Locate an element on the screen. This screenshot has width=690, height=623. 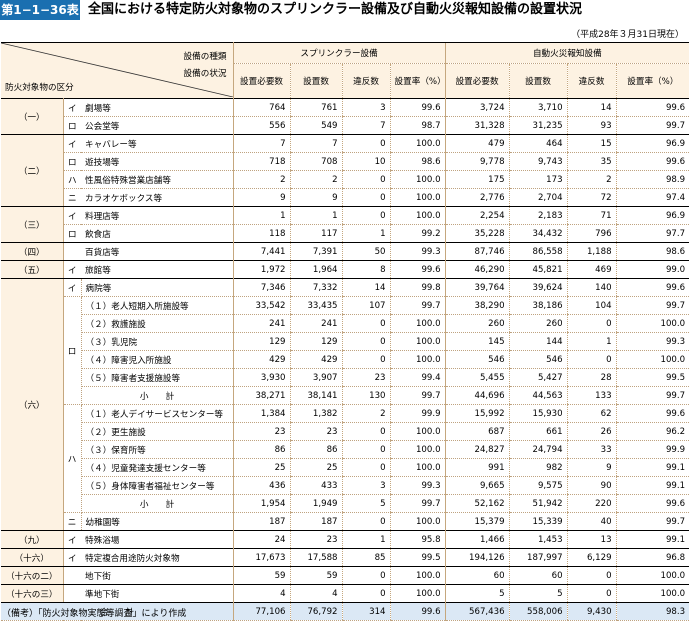
value-cell: 86 is located at coordinates (316, 449).